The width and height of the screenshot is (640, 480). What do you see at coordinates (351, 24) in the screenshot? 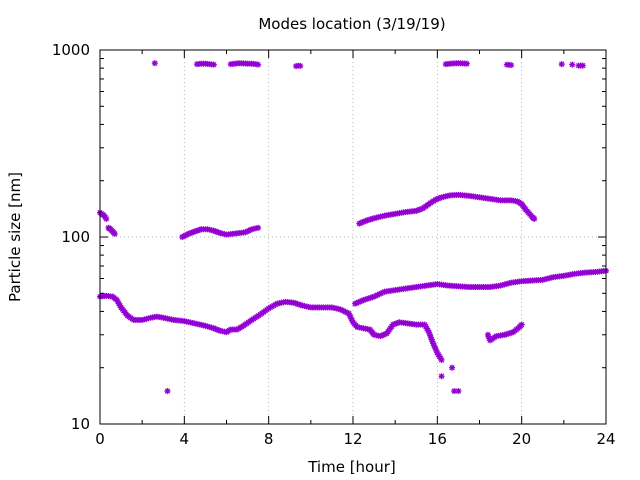
I see `chart-title: Modes location (3/19/19)` at bounding box center [351, 24].